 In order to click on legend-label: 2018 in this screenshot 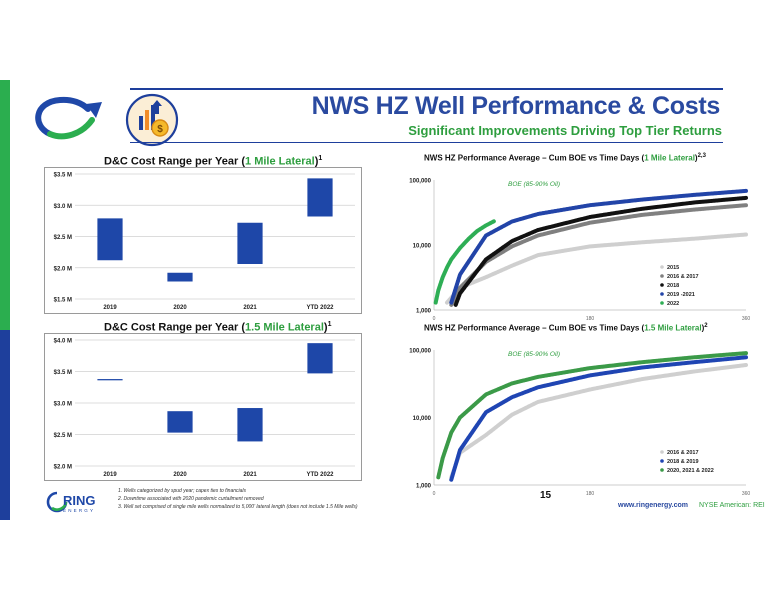, I will do `click(673, 286)`.